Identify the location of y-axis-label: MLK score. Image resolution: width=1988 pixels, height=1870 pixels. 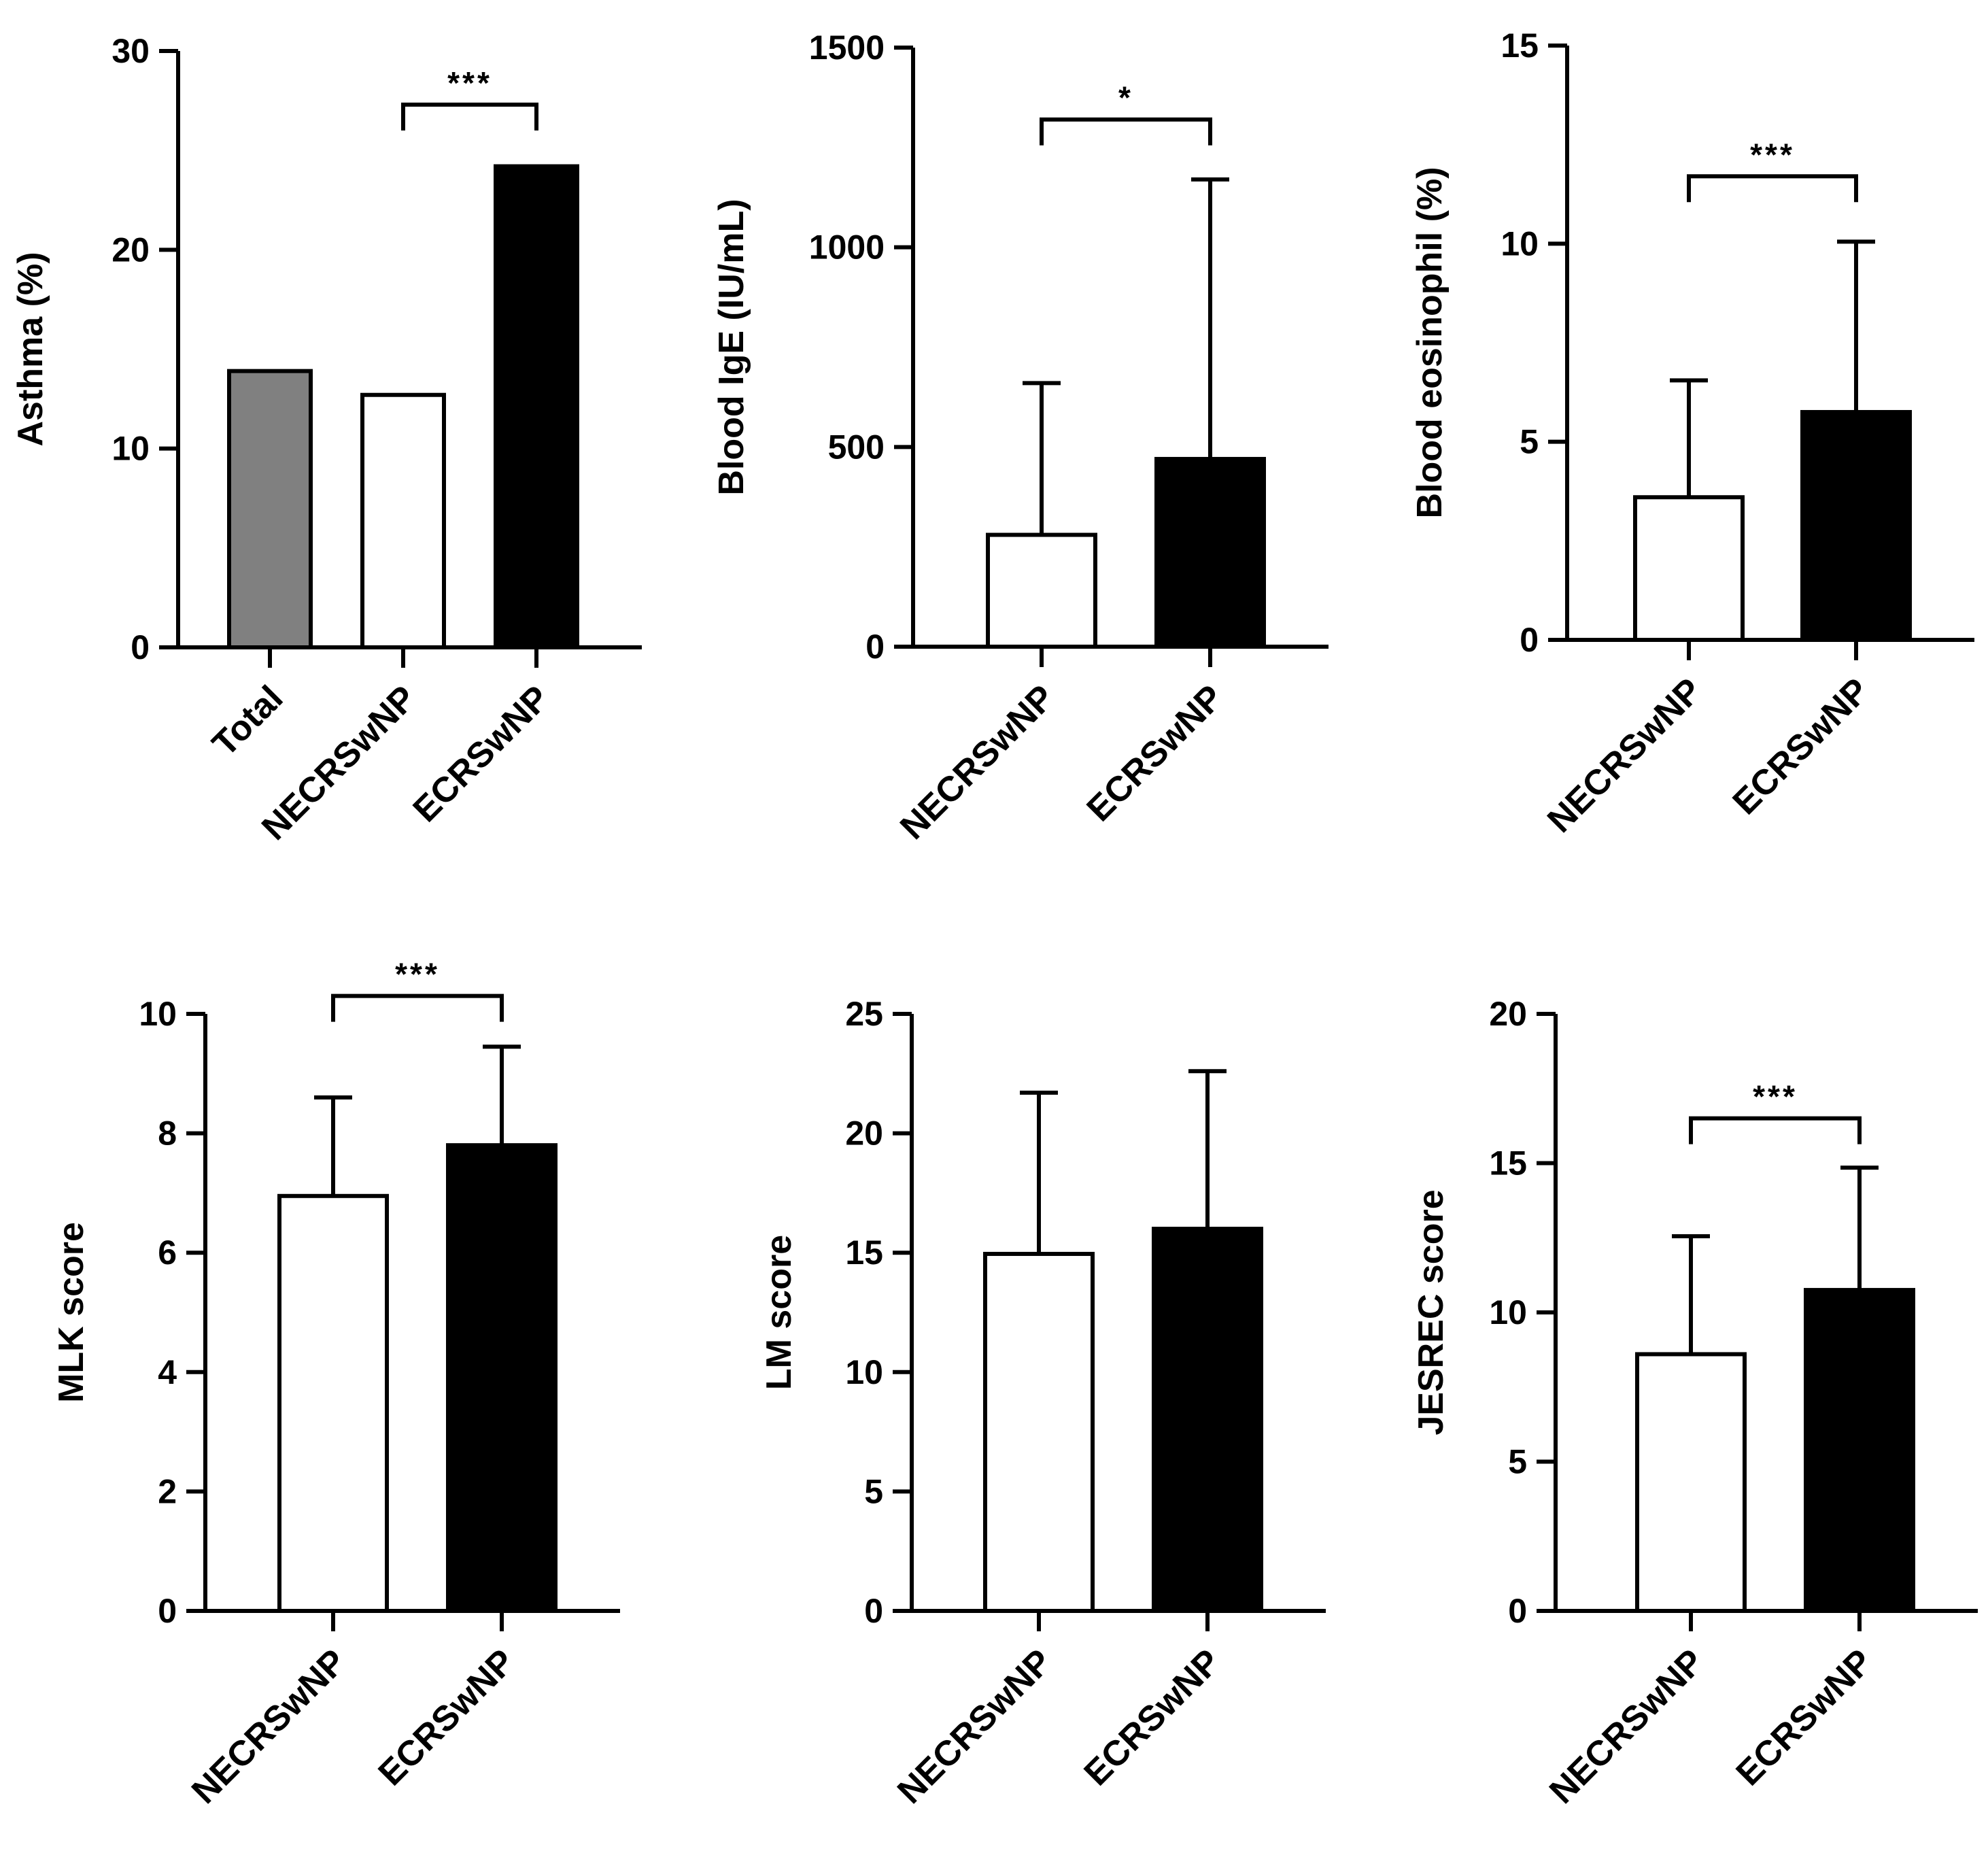
(71, 1313).